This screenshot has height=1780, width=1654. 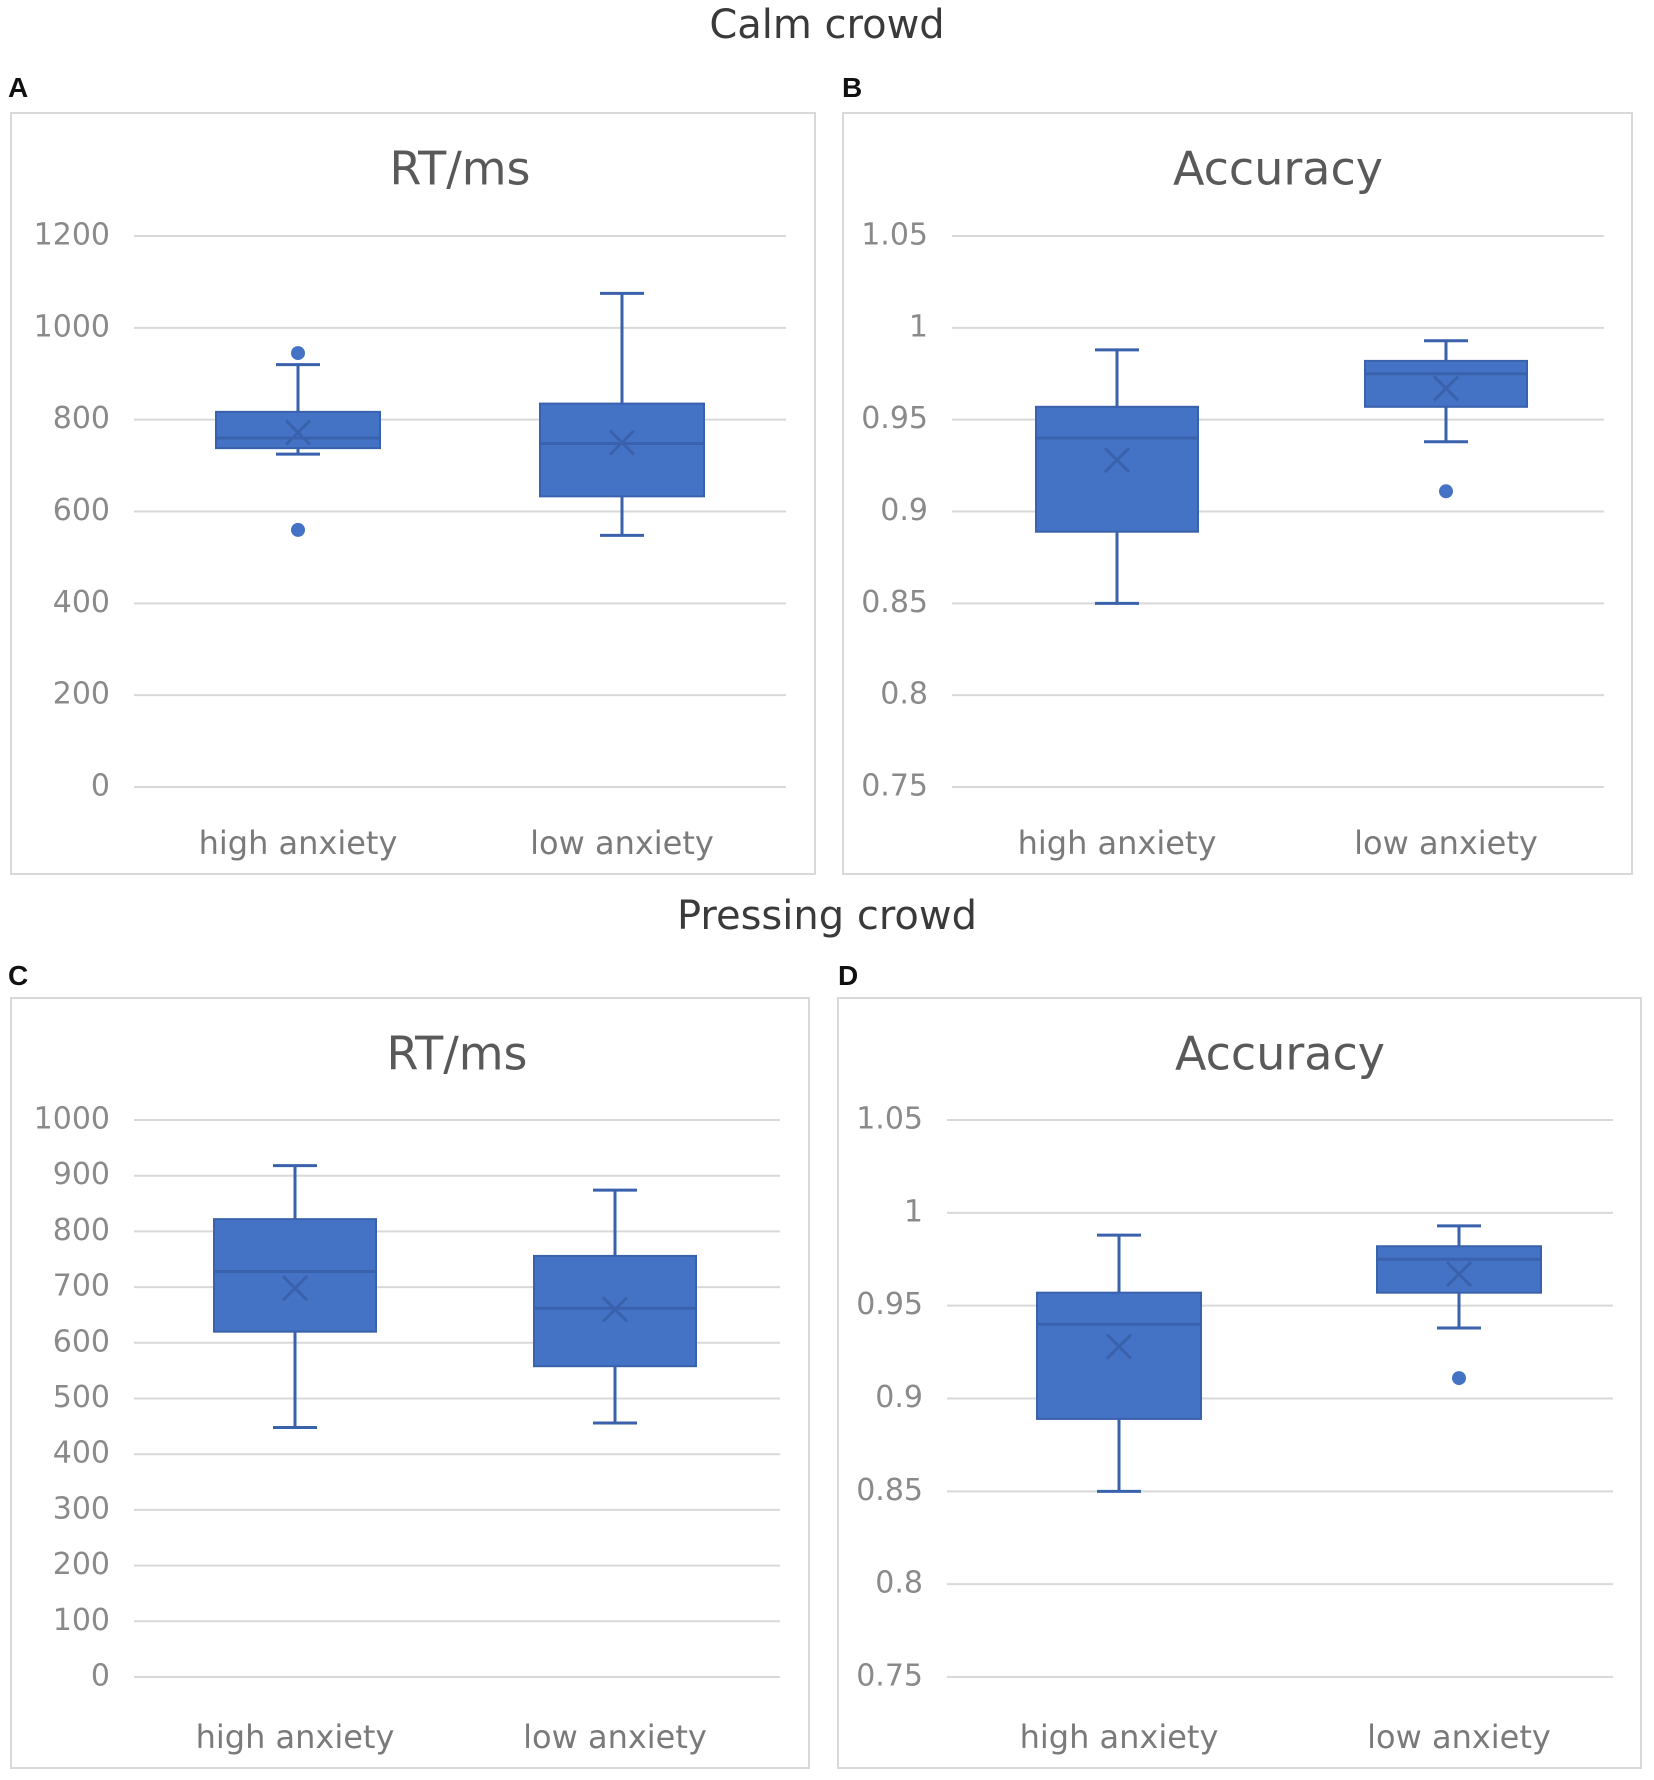 I want to click on section-title-pressing: Pressing crowd, so click(x=827, y=916).